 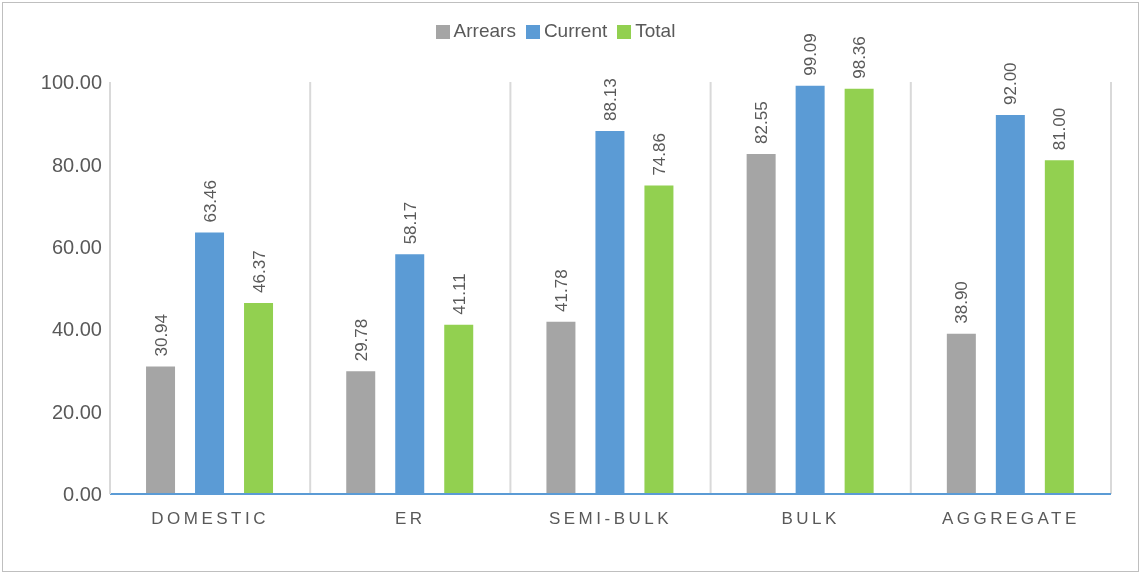 What do you see at coordinates (259, 271) in the screenshot?
I see `data-label: 46.37` at bounding box center [259, 271].